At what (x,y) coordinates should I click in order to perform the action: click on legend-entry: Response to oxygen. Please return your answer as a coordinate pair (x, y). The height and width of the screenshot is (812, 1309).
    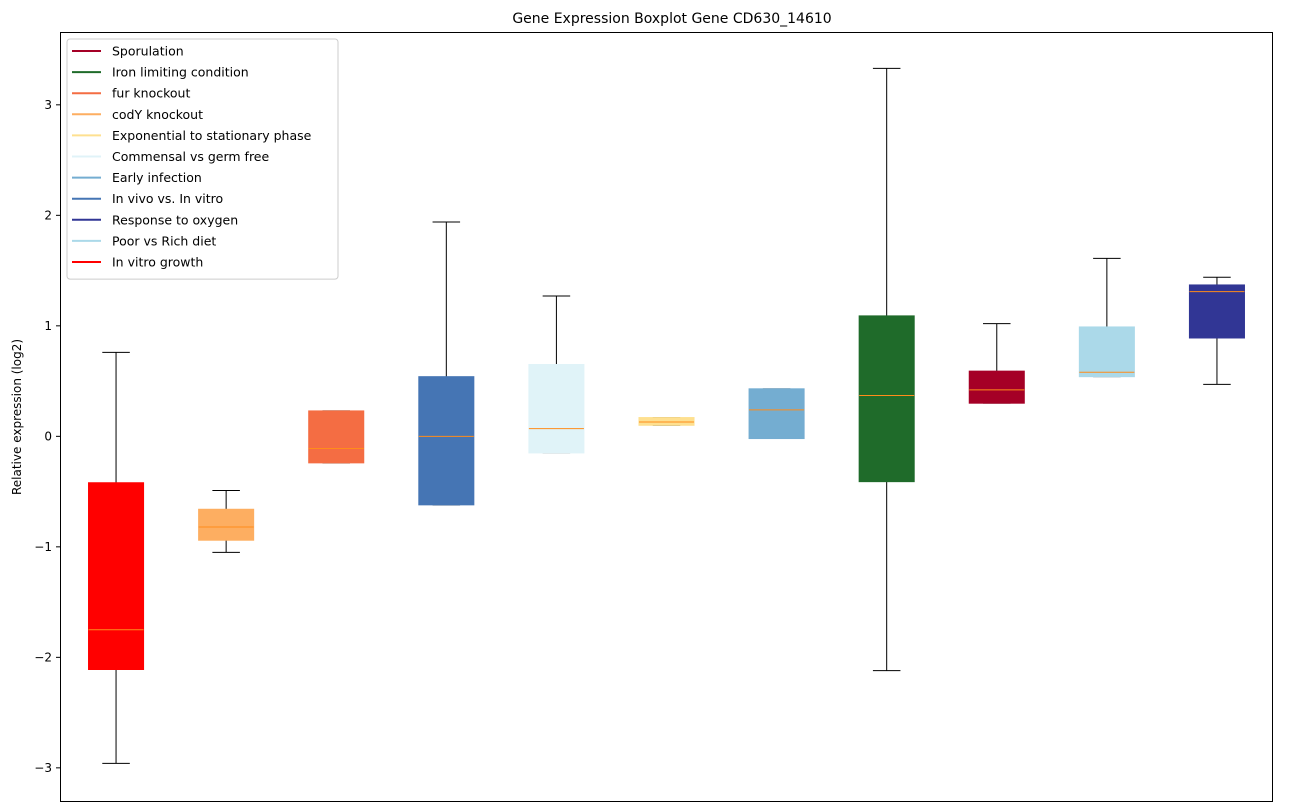
    Looking at the image, I should click on (155, 219).